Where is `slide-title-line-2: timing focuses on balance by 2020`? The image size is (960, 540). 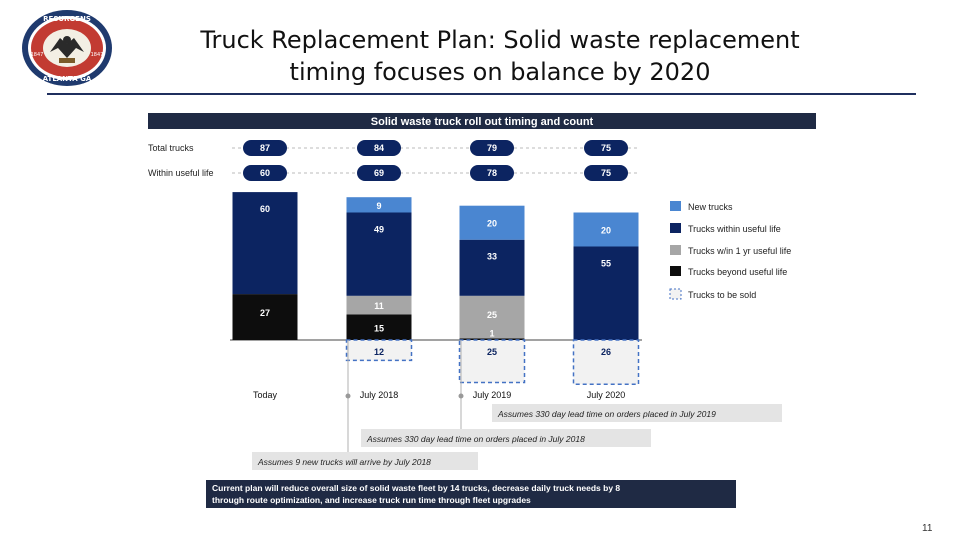 slide-title-line-2: timing focuses on balance by 2020 is located at coordinates (500, 72).